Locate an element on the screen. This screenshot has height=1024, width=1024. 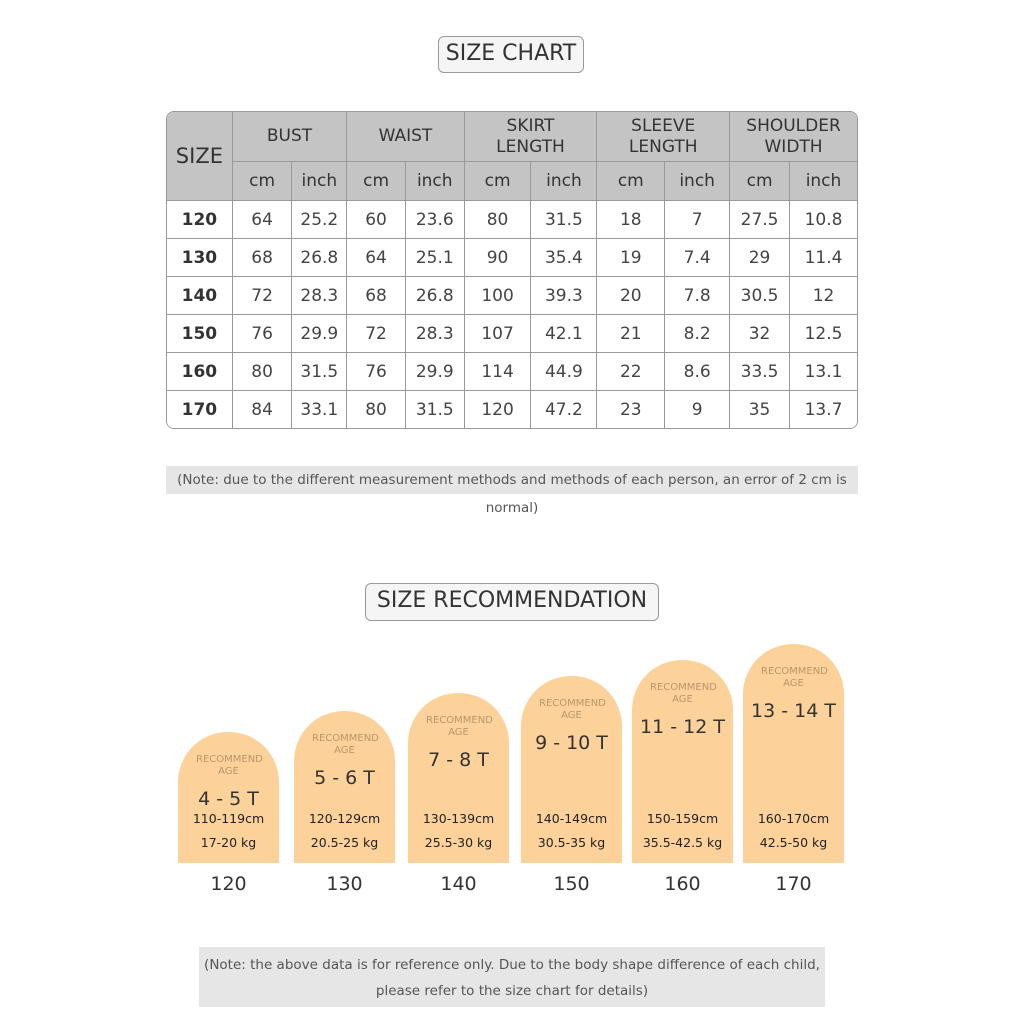
size-cell: 150 is located at coordinates (200, 334).